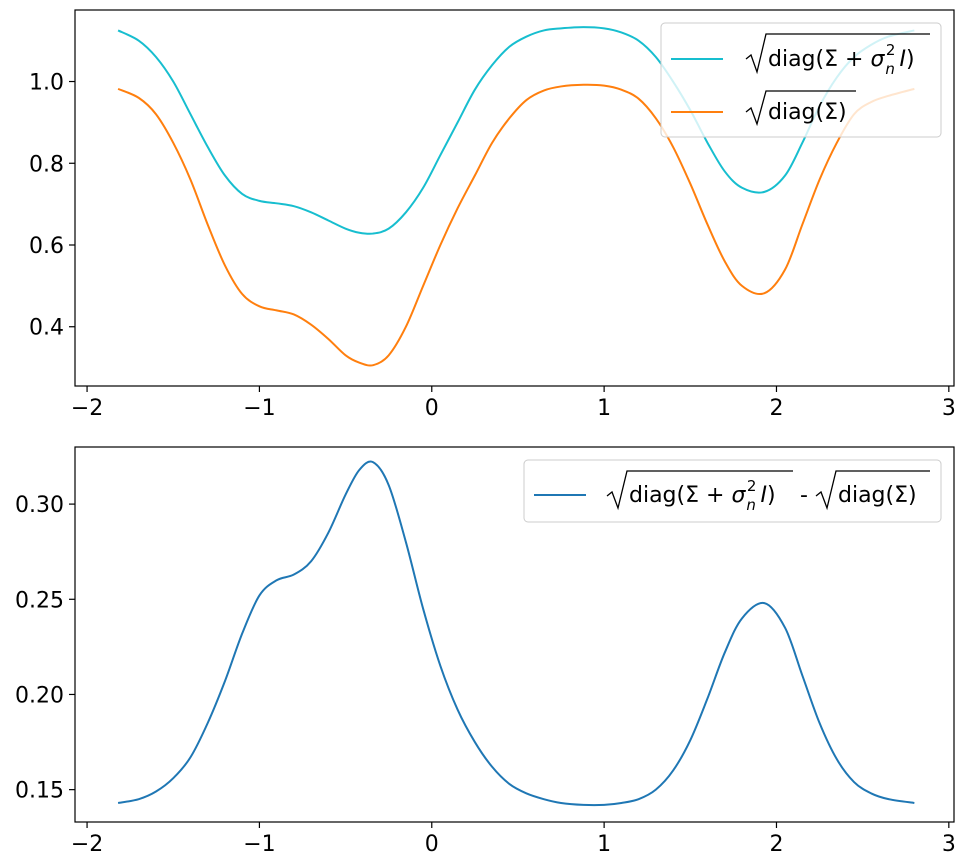 The width and height of the screenshot is (965, 866). I want to click on y-tick-label: 0.20, so click(39, 695).